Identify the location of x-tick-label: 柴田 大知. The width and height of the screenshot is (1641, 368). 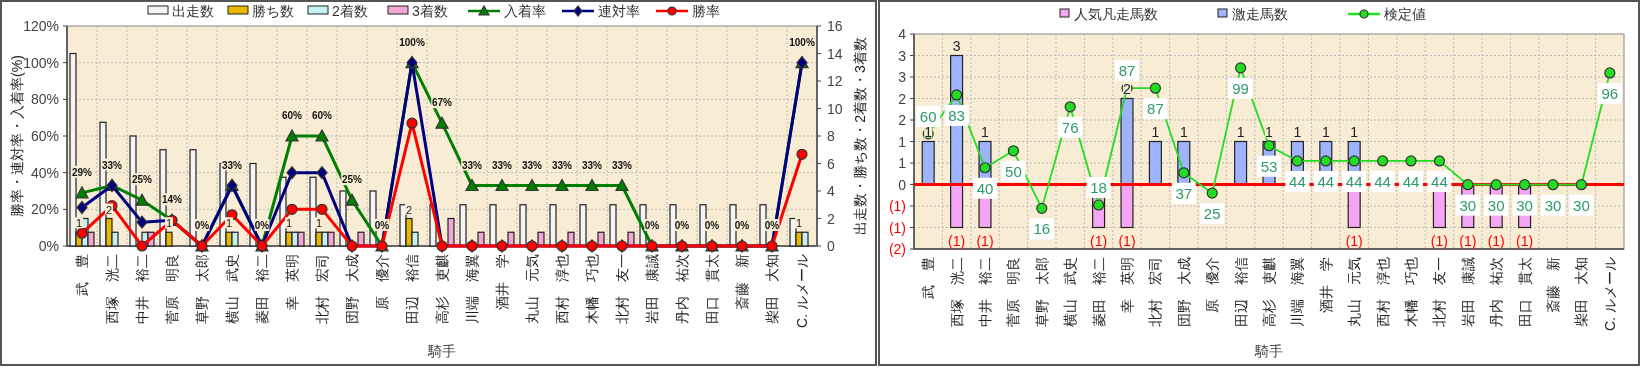
(772, 289).